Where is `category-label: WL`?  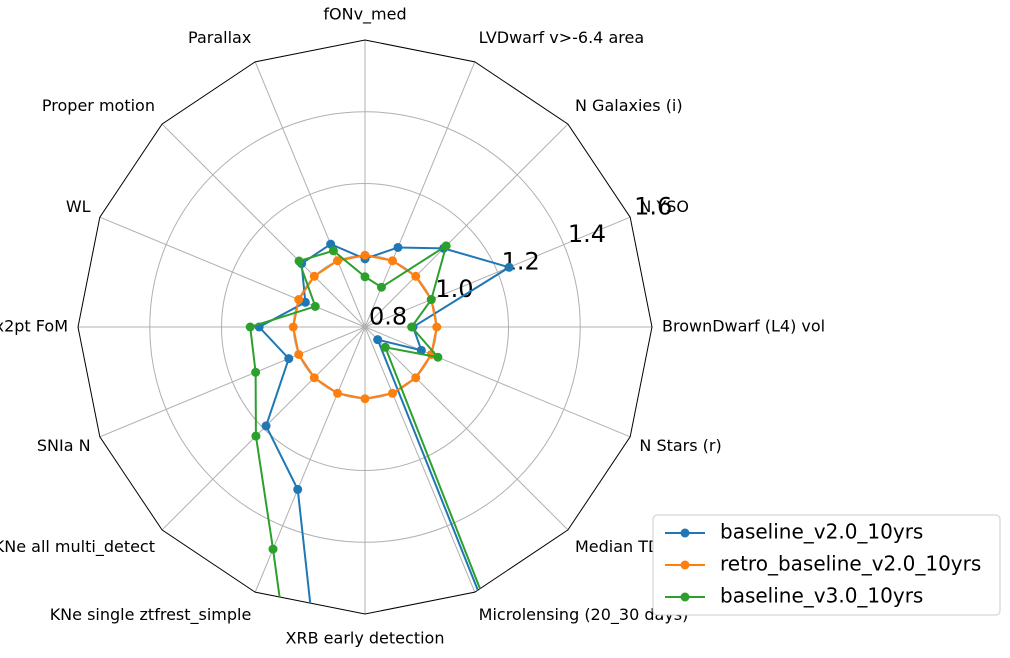 category-label: WL is located at coordinates (78, 206).